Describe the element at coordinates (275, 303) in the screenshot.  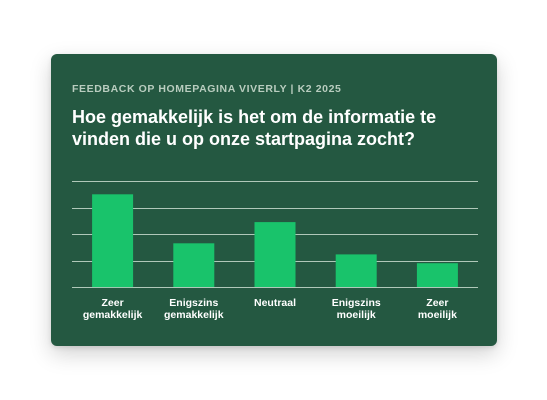
I see `category-label-3: Neutraal` at that location.